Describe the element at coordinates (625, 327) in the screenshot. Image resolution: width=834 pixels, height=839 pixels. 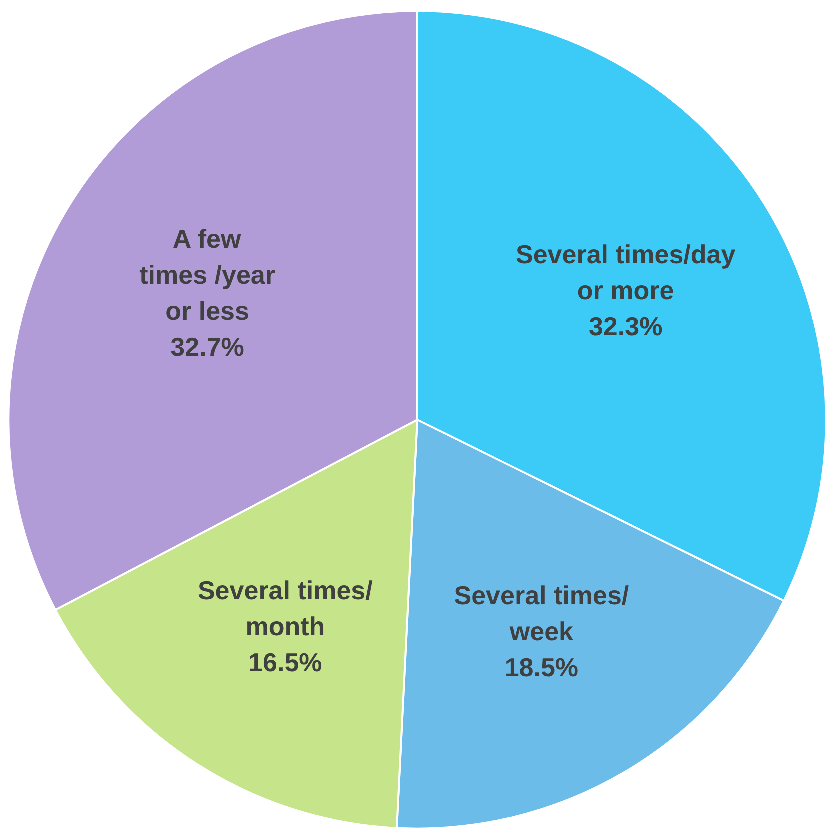
I see `data-label: 32.3%` at that location.